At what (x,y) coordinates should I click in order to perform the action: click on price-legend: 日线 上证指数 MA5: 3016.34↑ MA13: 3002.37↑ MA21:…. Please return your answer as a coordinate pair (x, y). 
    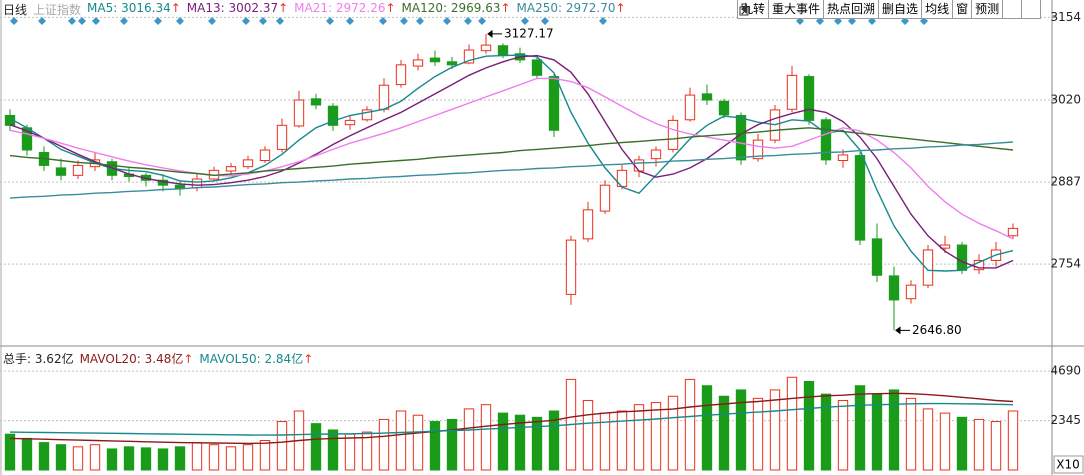
    Looking at the image, I should click on (314, 9).